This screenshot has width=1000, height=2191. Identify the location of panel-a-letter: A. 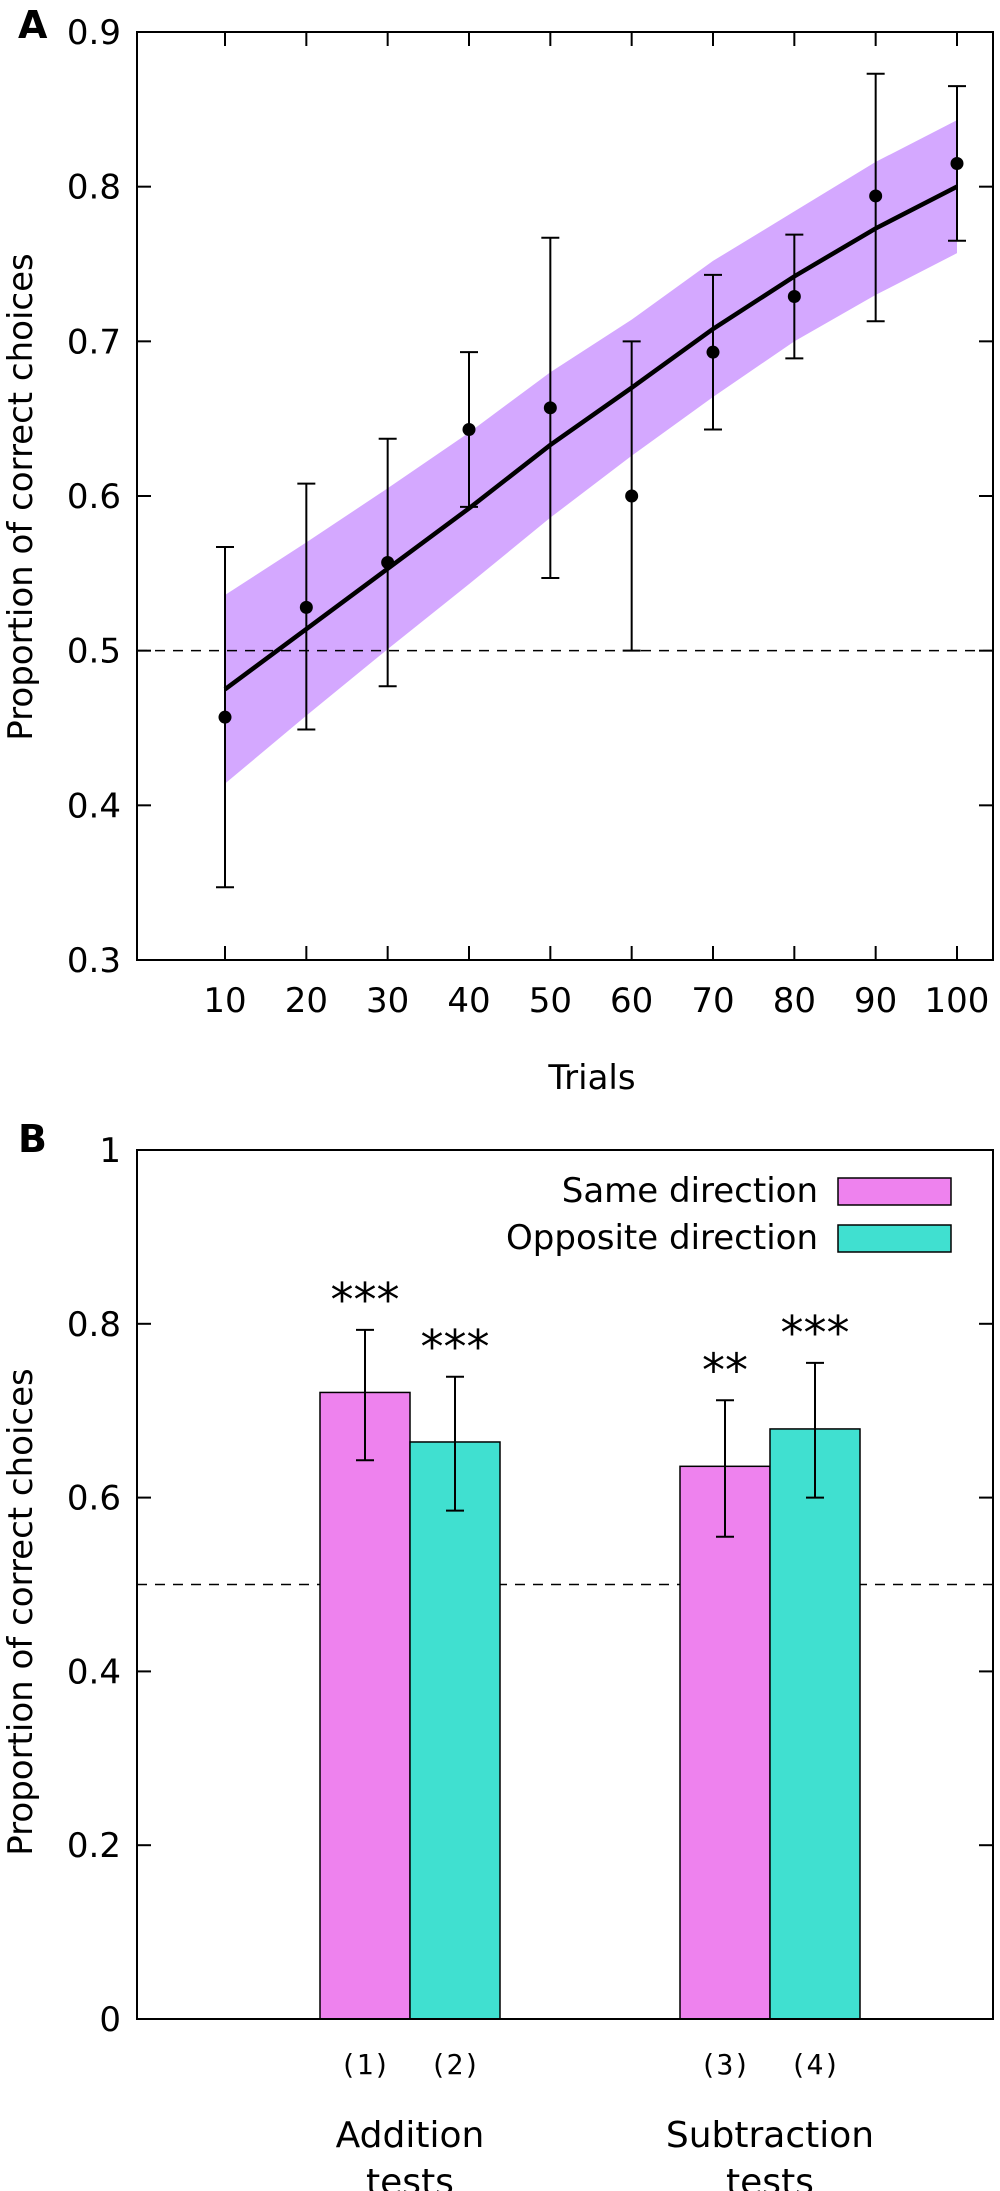
(33, 25).